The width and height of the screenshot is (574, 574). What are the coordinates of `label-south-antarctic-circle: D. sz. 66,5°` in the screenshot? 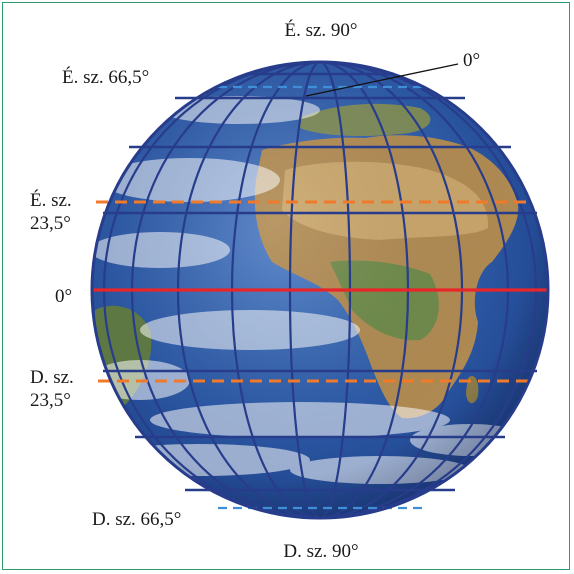 It's located at (137, 519).